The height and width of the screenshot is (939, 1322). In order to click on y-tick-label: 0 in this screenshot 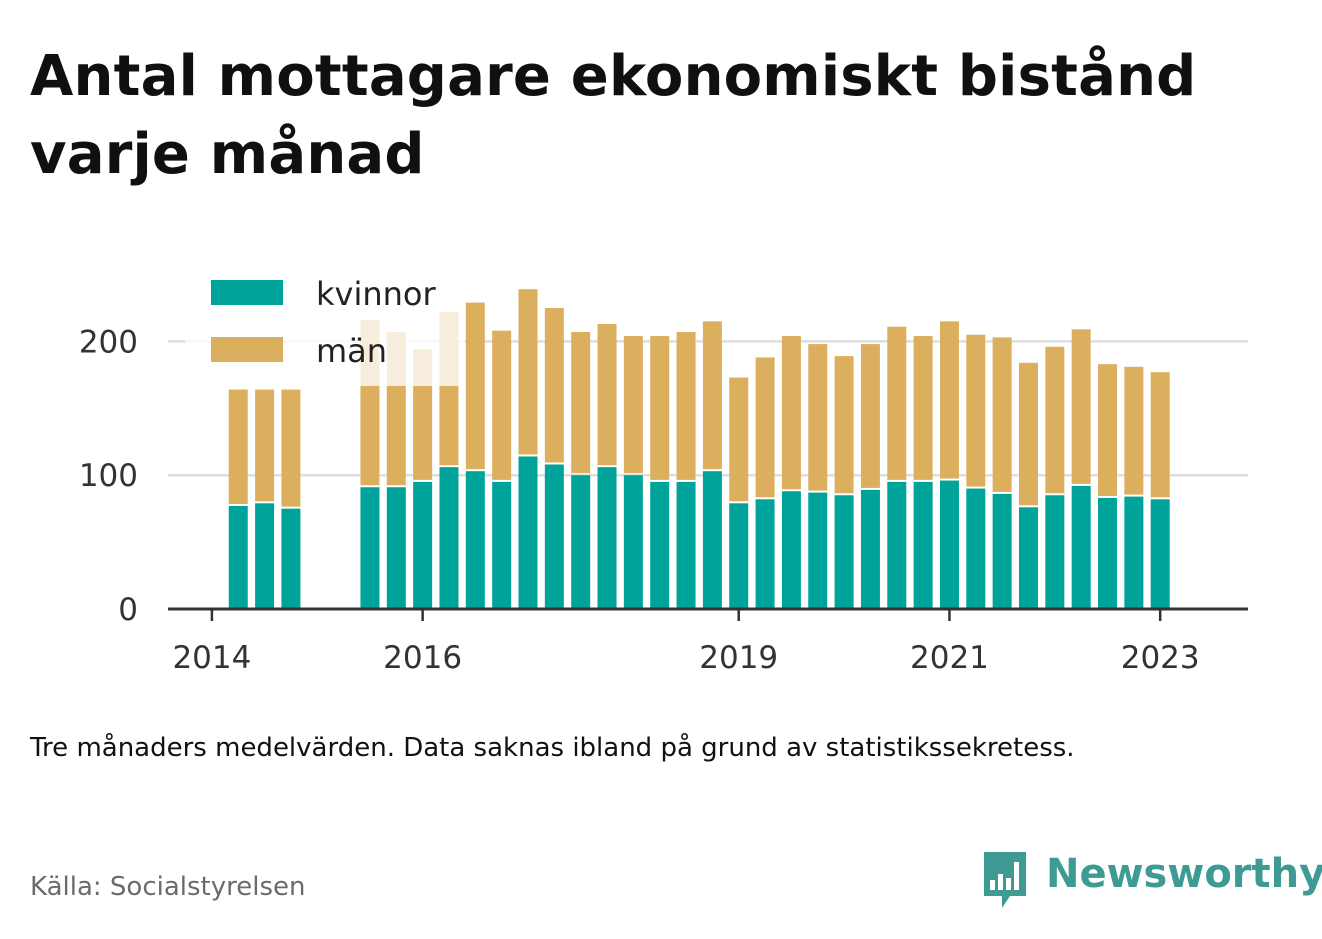, I will do `click(128, 610)`.